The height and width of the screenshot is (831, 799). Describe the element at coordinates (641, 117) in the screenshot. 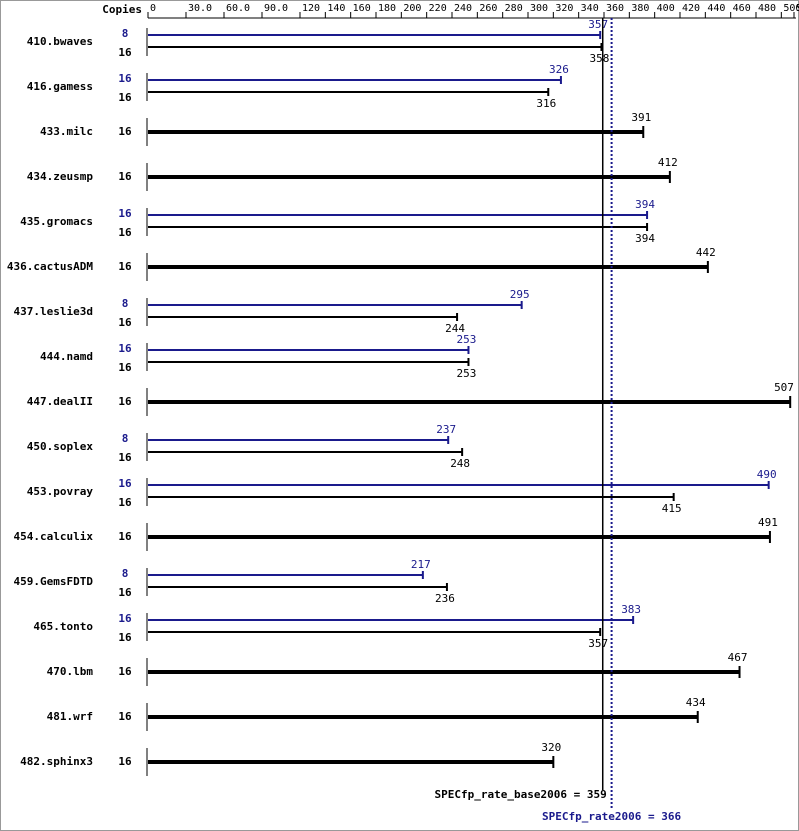

I see `base-value-label: 391` at that location.